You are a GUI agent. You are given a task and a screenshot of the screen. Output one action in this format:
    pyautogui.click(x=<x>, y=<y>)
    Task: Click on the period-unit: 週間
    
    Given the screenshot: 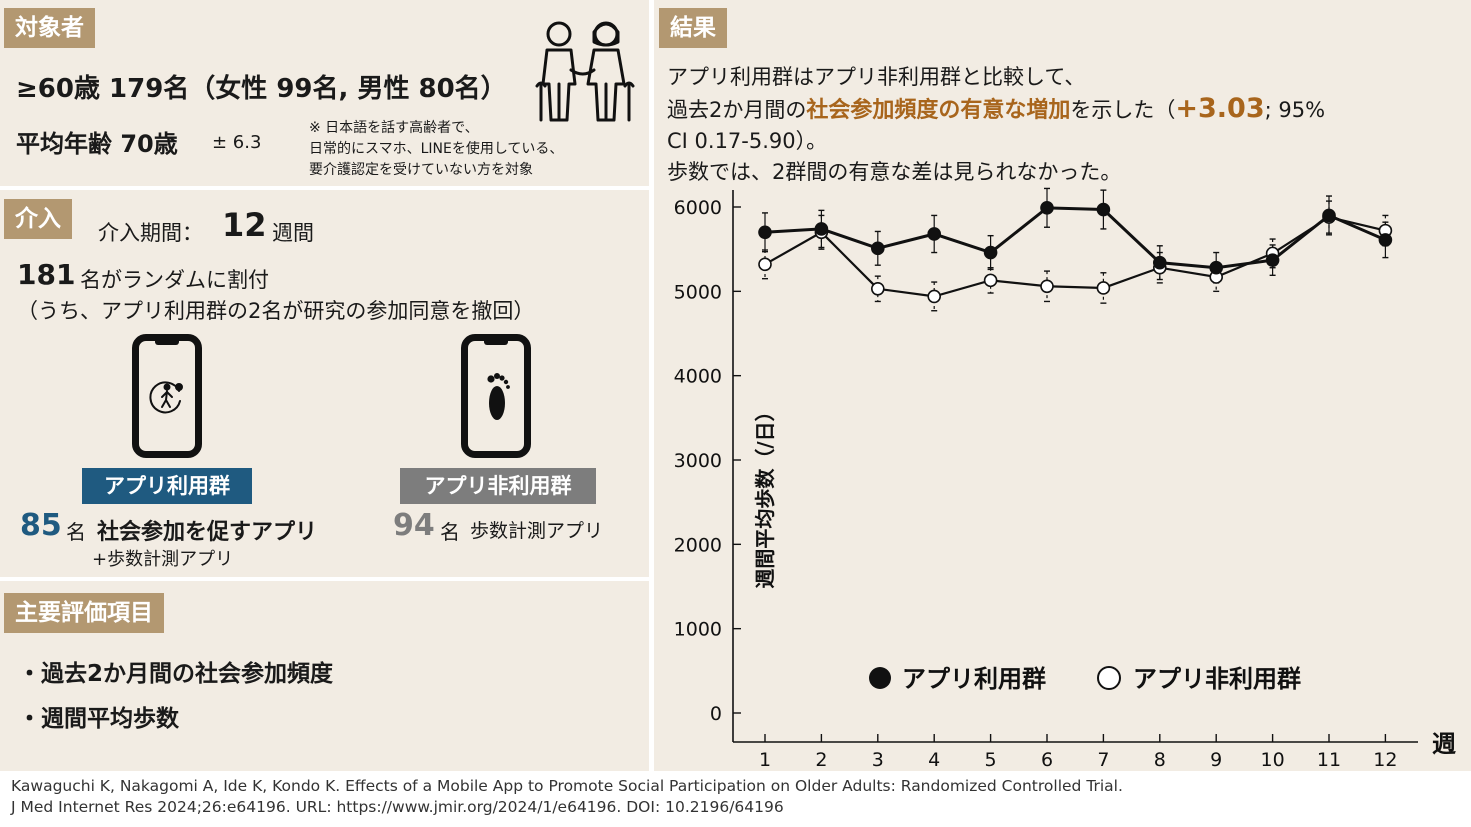 What is the action you would take?
    pyautogui.click(x=293, y=233)
    